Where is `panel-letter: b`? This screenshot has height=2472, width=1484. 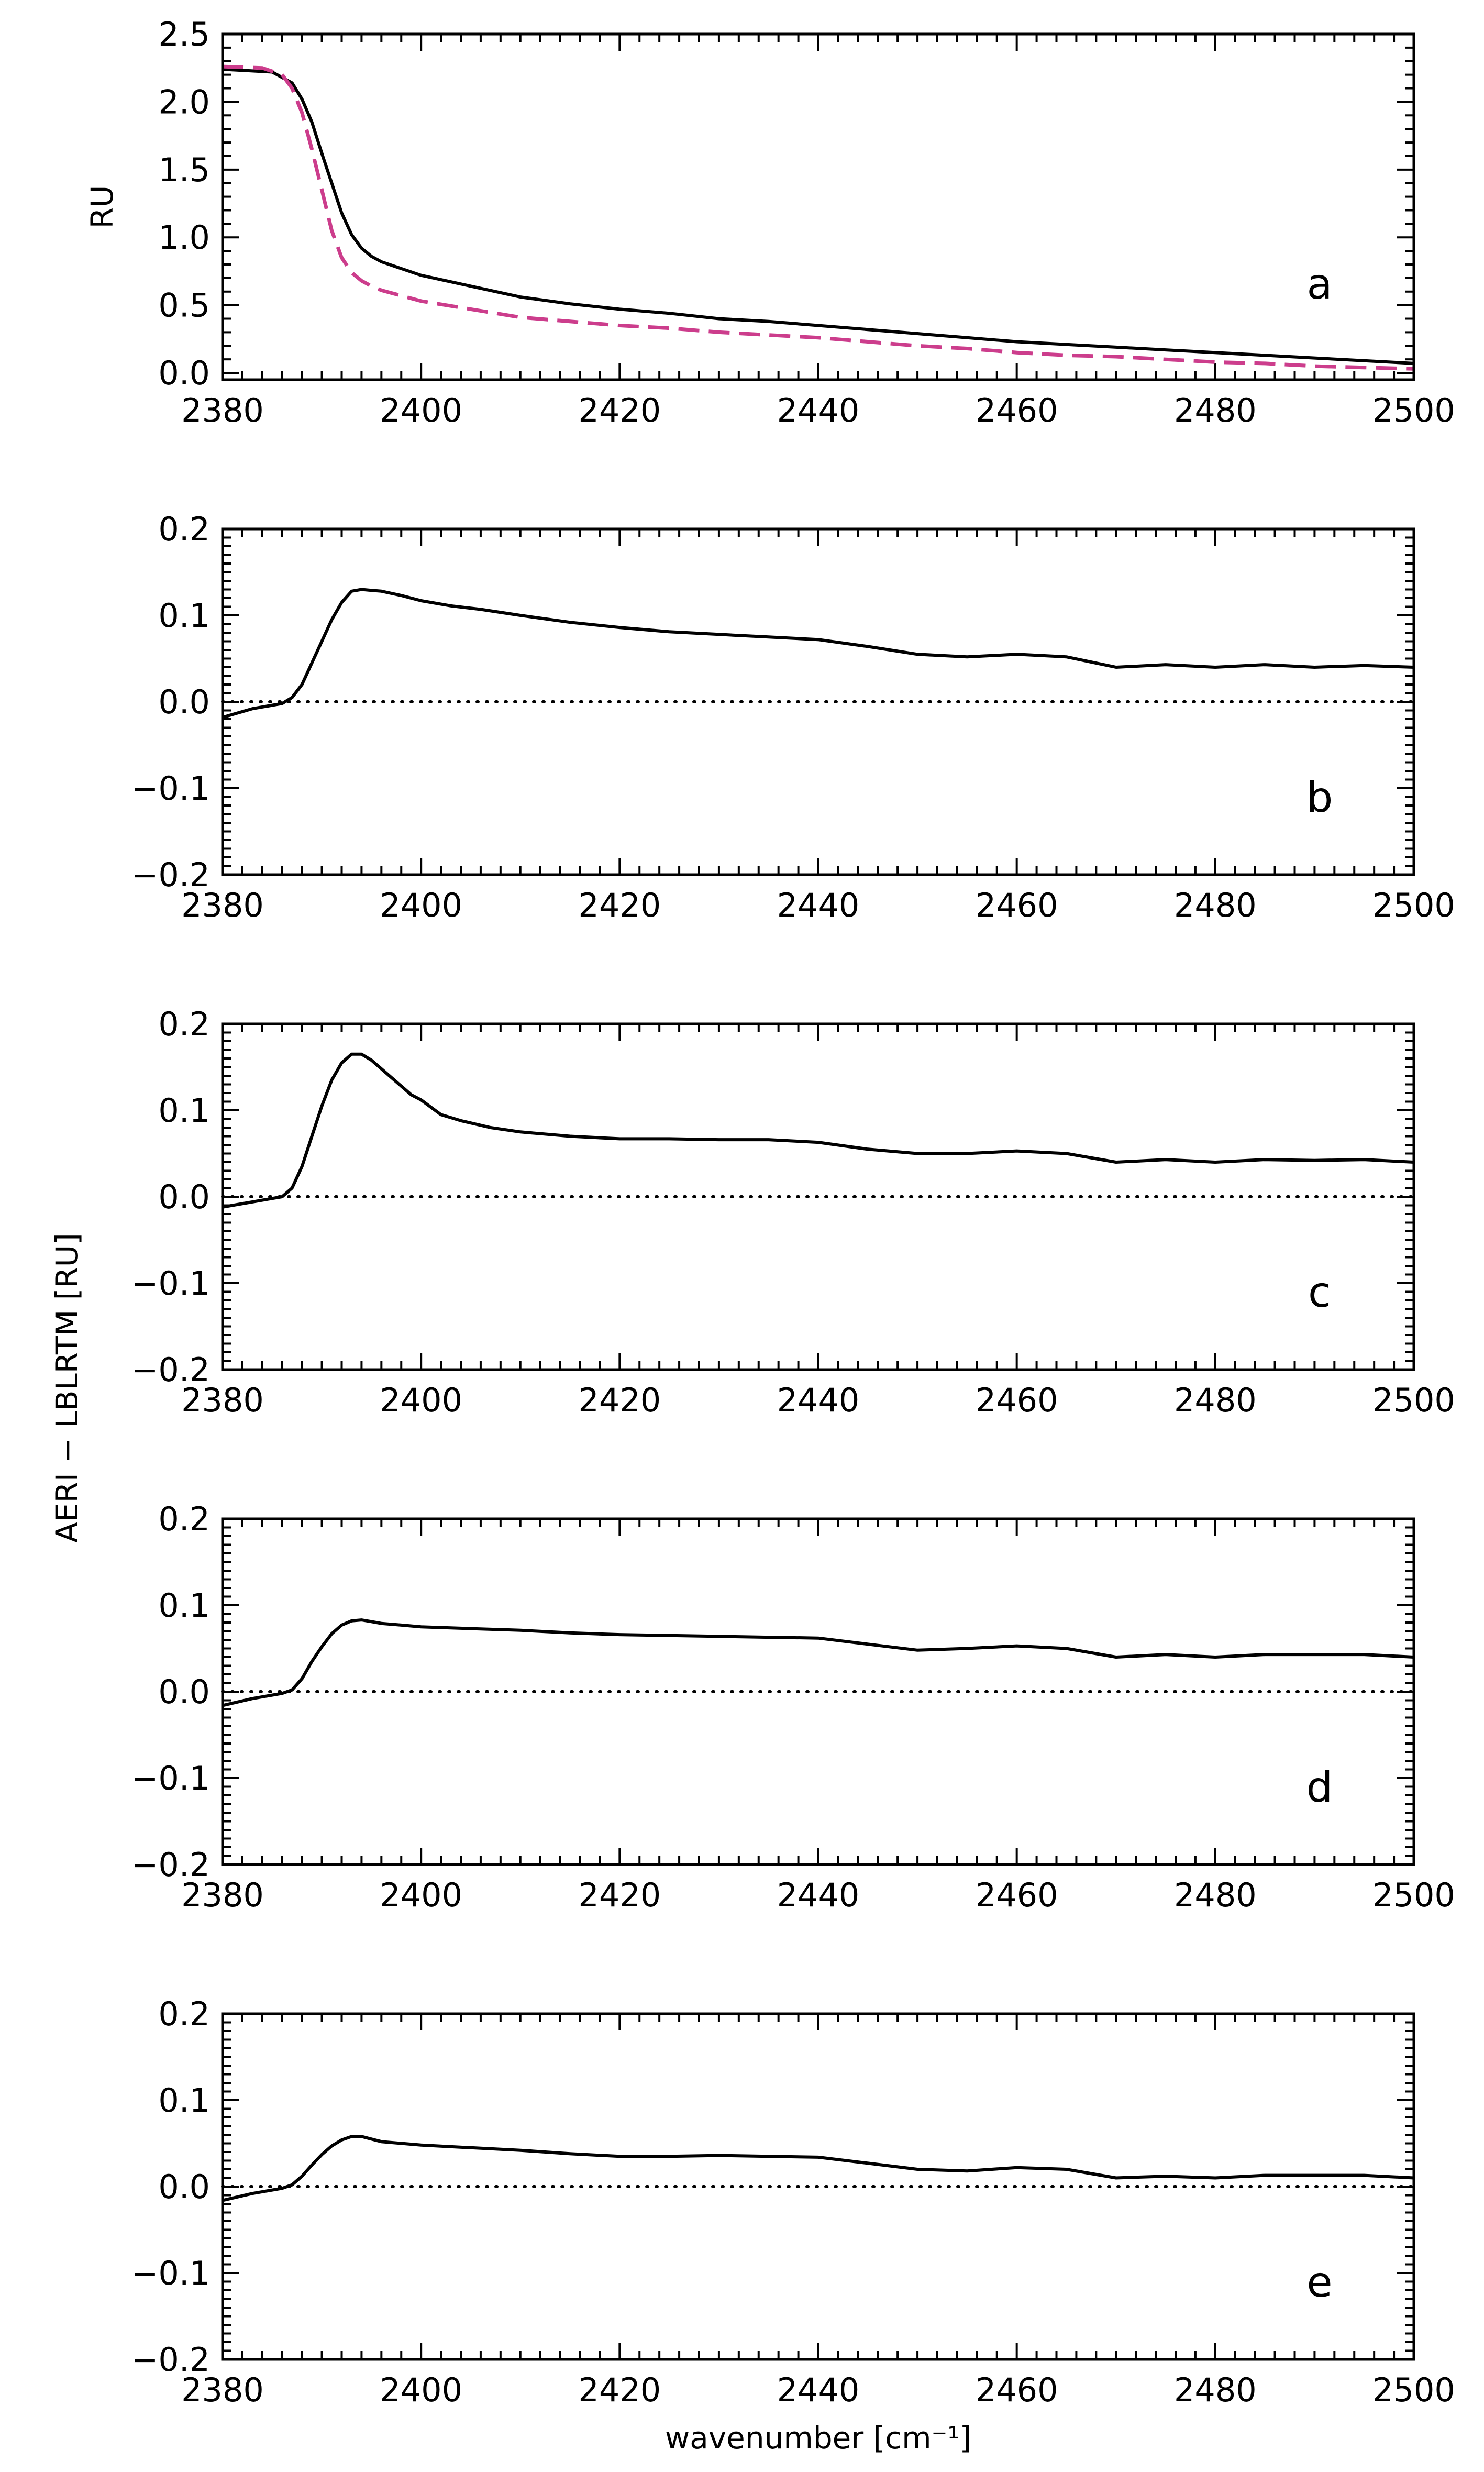
panel-letter: b is located at coordinates (1320, 797).